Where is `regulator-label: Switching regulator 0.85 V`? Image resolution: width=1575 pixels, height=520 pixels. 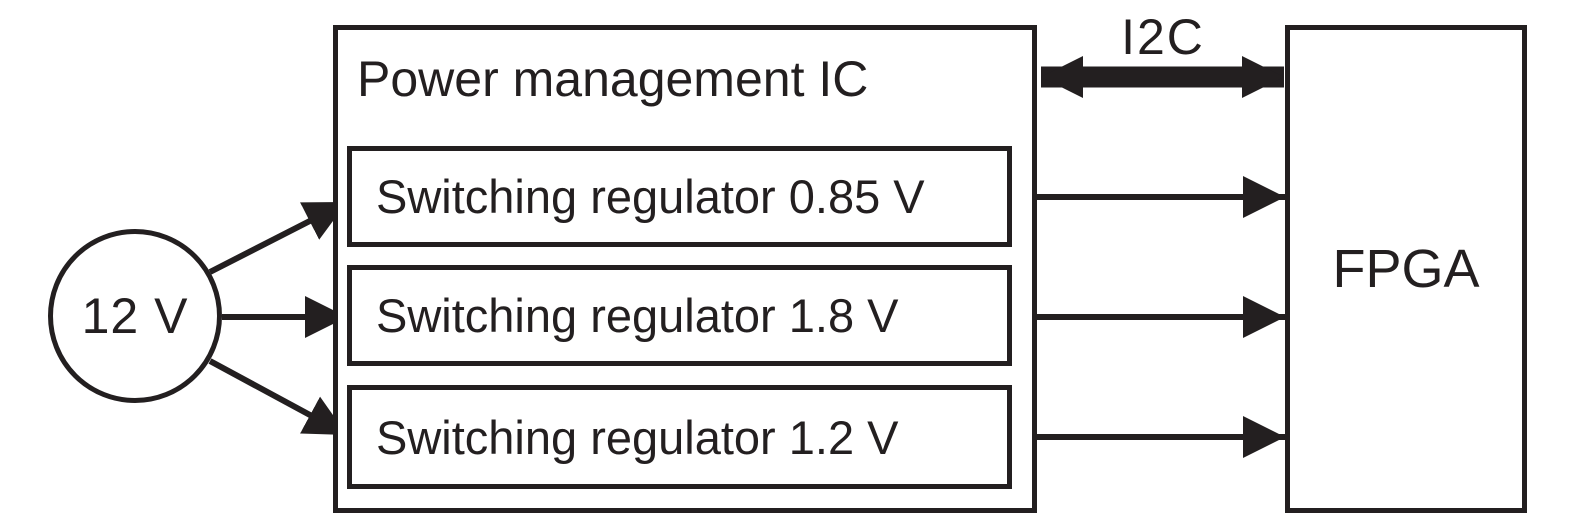 regulator-label: Switching regulator 0.85 V is located at coordinates (650, 196).